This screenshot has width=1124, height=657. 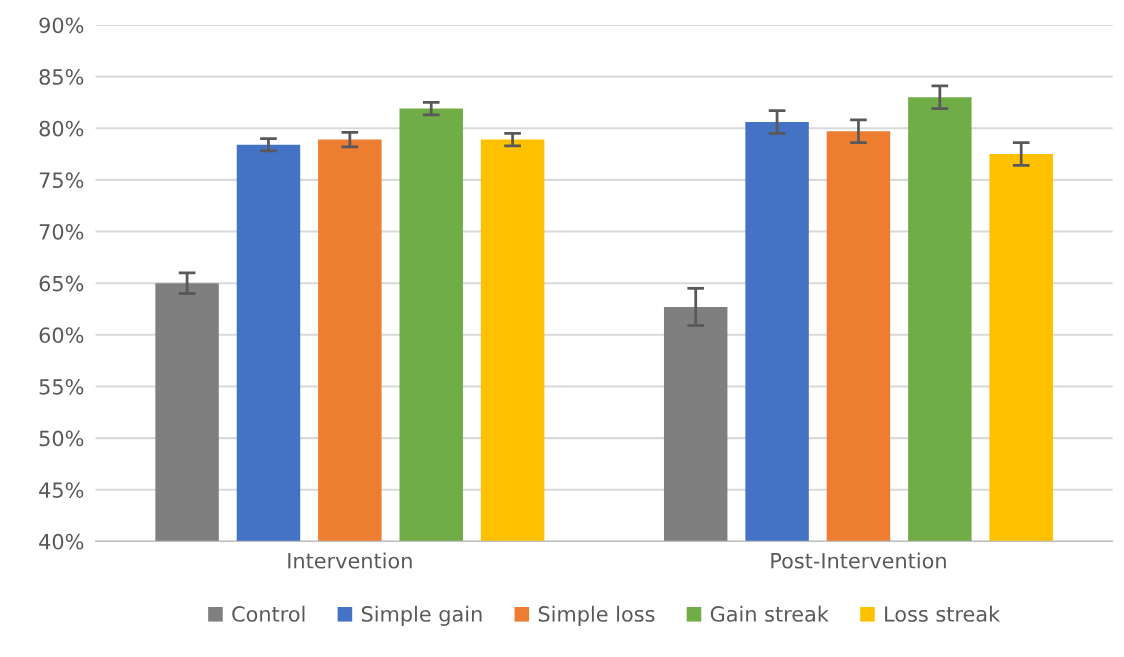 What do you see at coordinates (421, 615) in the screenshot?
I see `legend-label: Simple gain` at bounding box center [421, 615].